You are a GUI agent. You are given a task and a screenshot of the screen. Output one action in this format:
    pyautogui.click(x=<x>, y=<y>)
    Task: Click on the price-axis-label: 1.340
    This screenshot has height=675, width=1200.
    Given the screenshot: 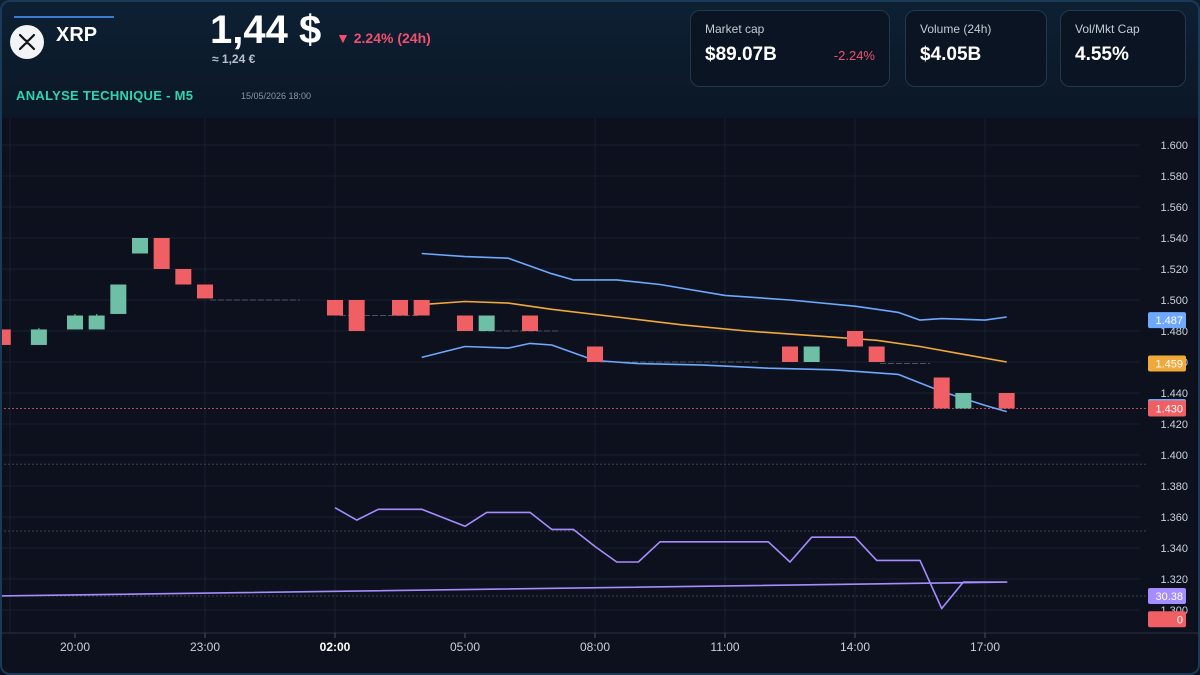 What is the action you would take?
    pyautogui.click(x=1174, y=549)
    